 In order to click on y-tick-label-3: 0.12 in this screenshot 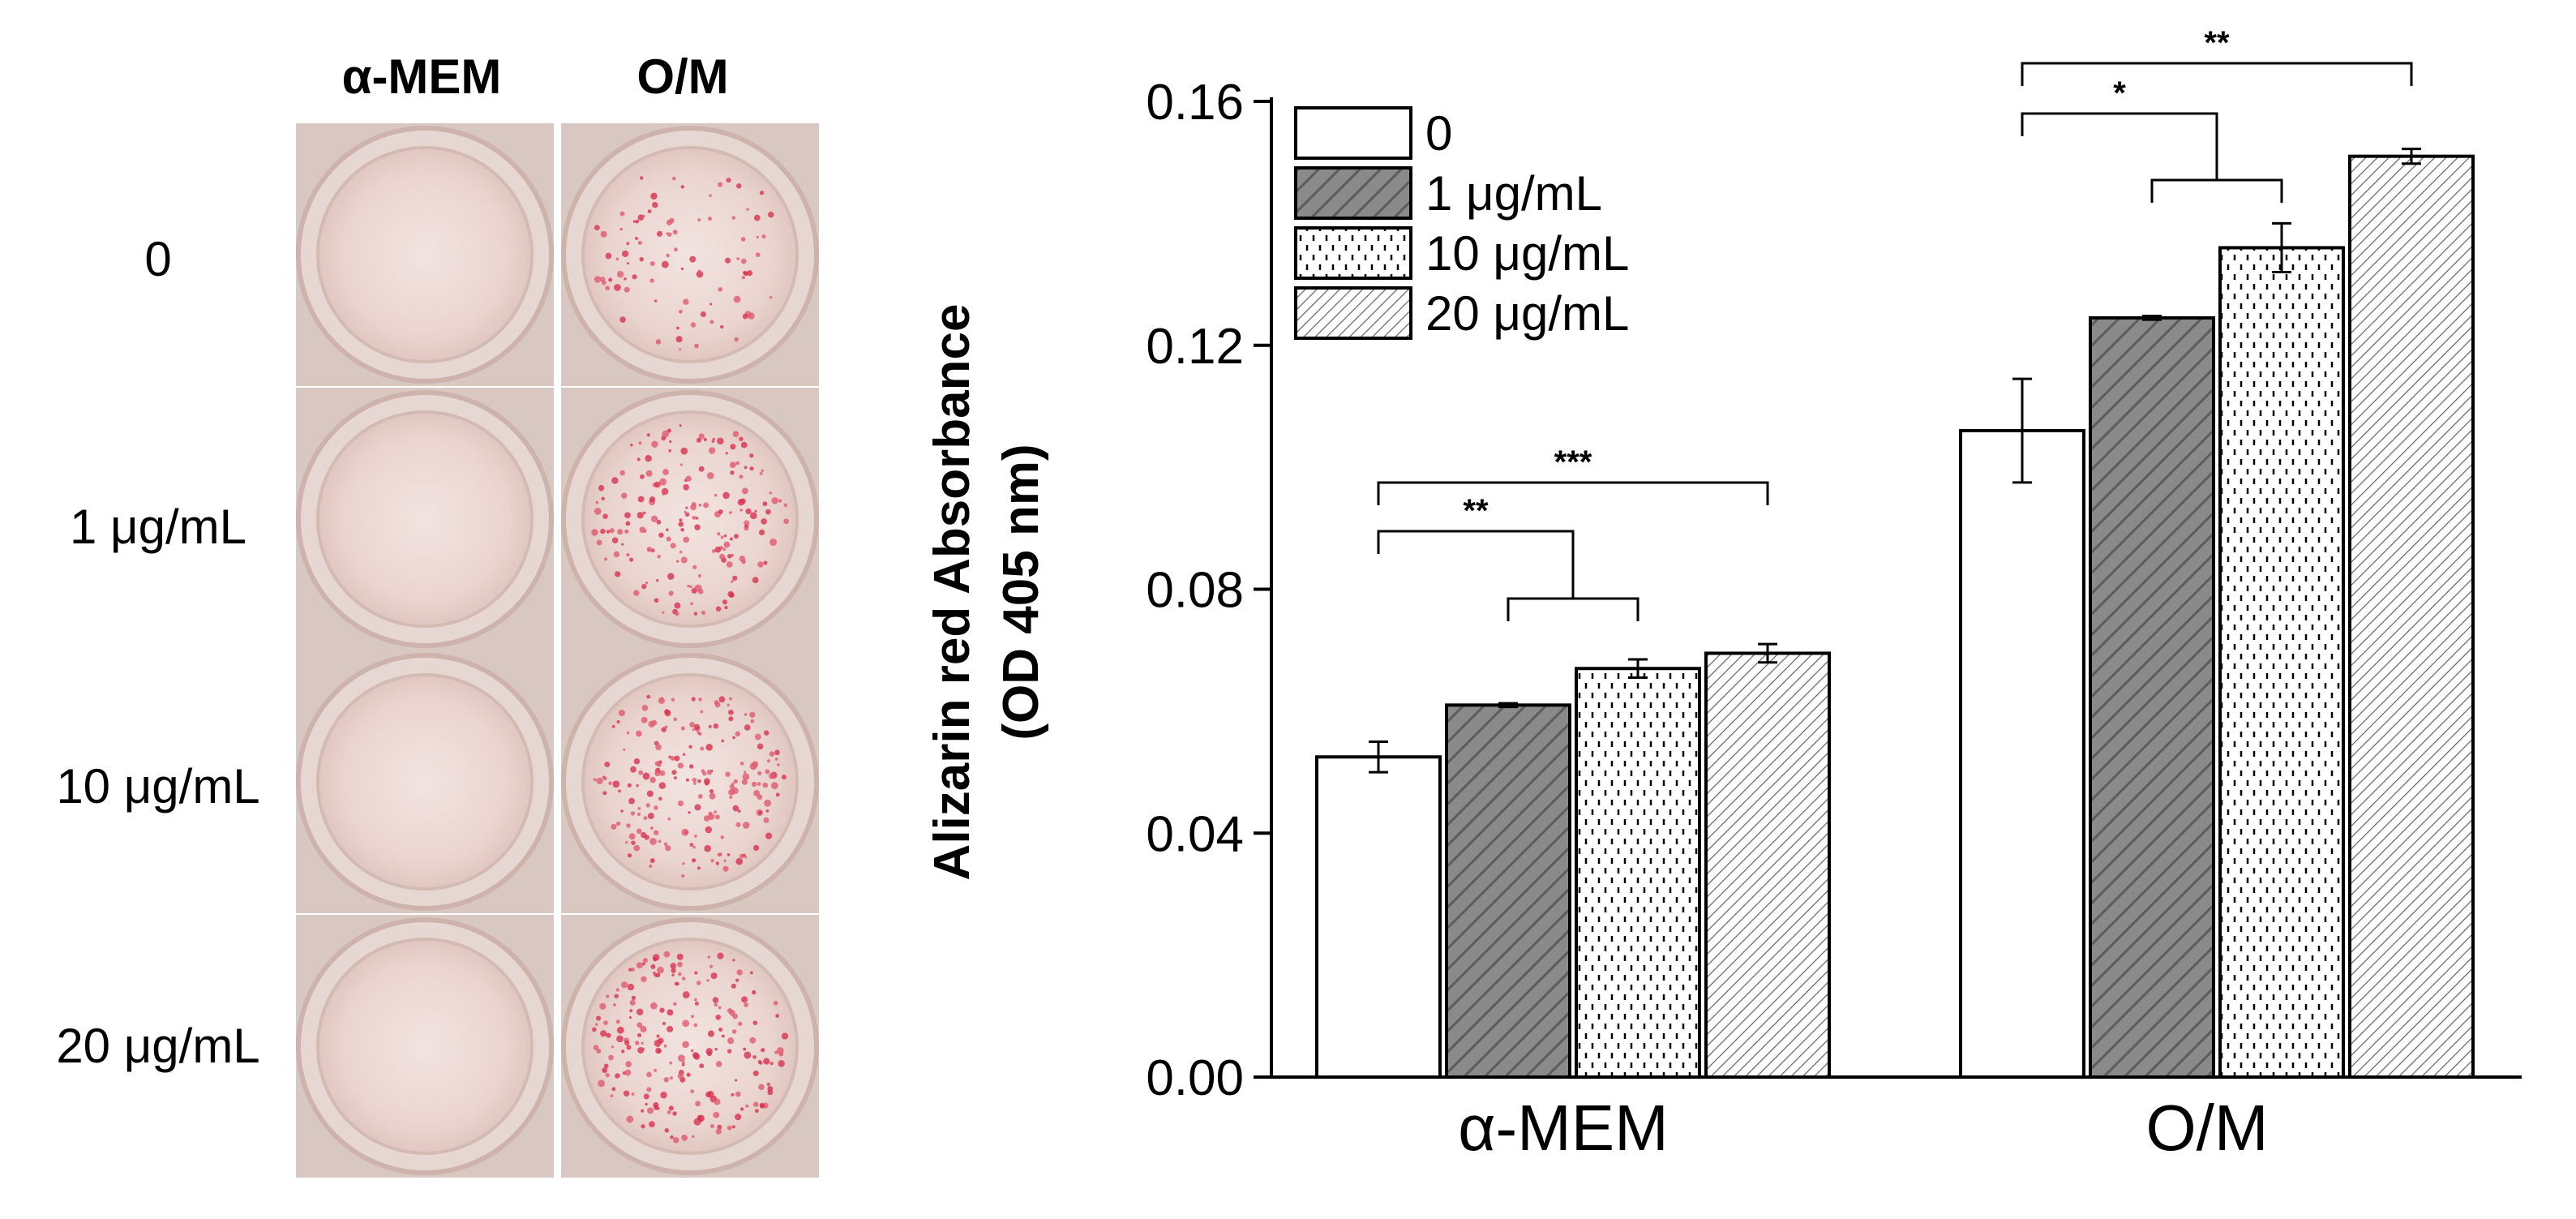, I will do `click(1195, 347)`.